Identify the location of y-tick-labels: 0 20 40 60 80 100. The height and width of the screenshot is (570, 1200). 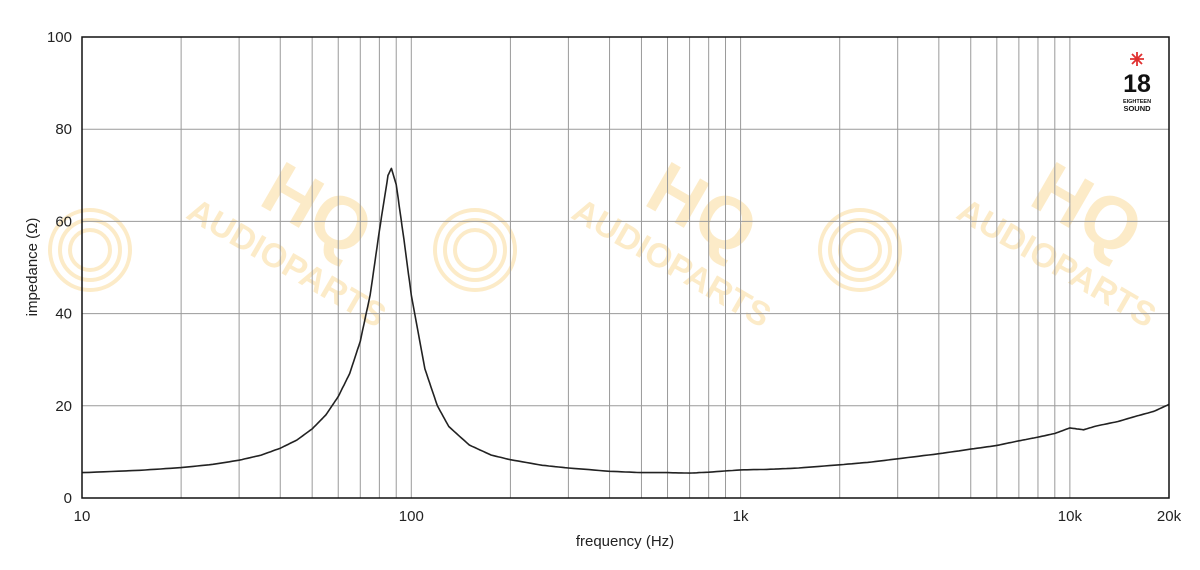
(59, 268).